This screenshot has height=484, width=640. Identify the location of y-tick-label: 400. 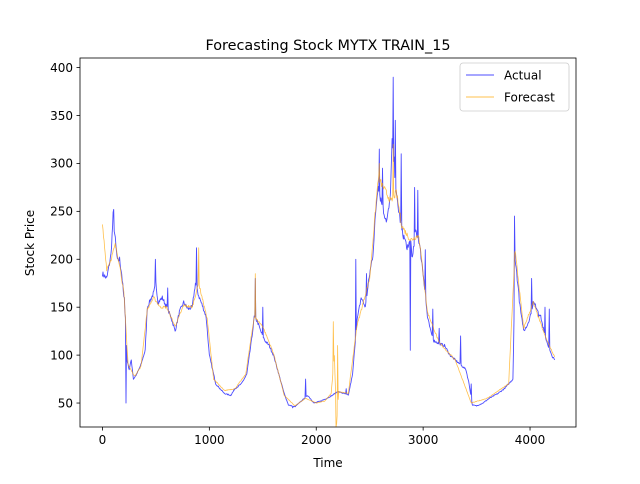
(61, 68).